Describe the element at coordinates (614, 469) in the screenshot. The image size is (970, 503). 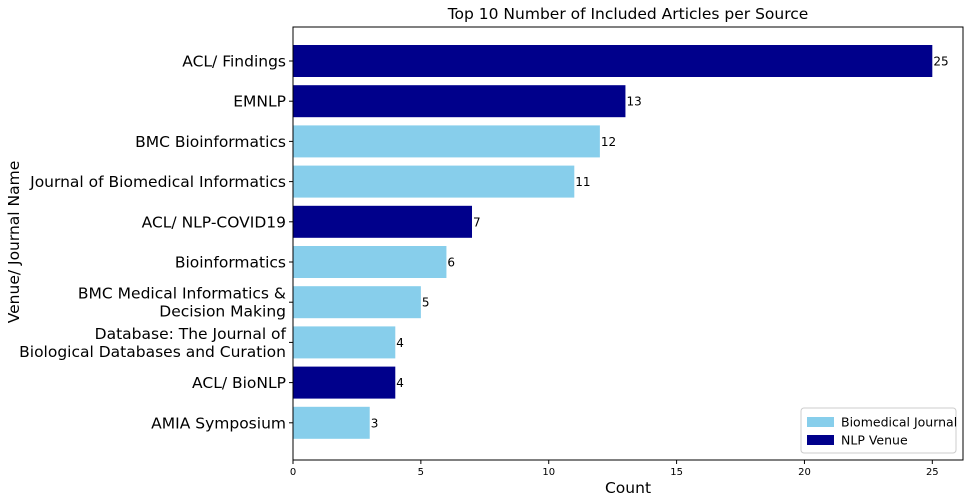
I see `x-axis-ticks: 0 5 10 15 20 25` at that location.